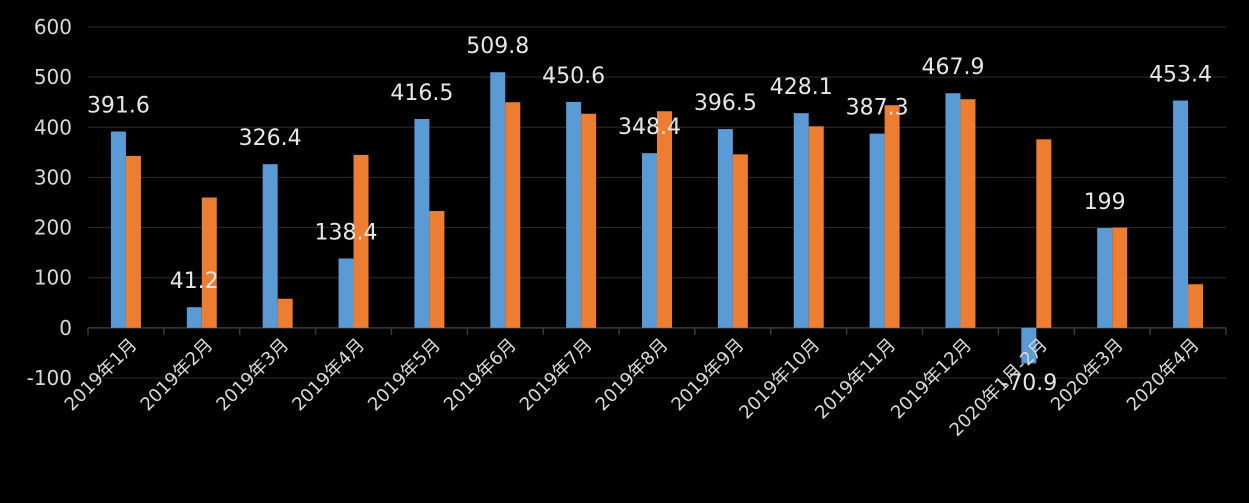 The image size is (1249, 503). What do you see at coordinates (855, 379) in the screenshot?
I see `x-category-label: 2019年11月` at bounding box center [855, 379].